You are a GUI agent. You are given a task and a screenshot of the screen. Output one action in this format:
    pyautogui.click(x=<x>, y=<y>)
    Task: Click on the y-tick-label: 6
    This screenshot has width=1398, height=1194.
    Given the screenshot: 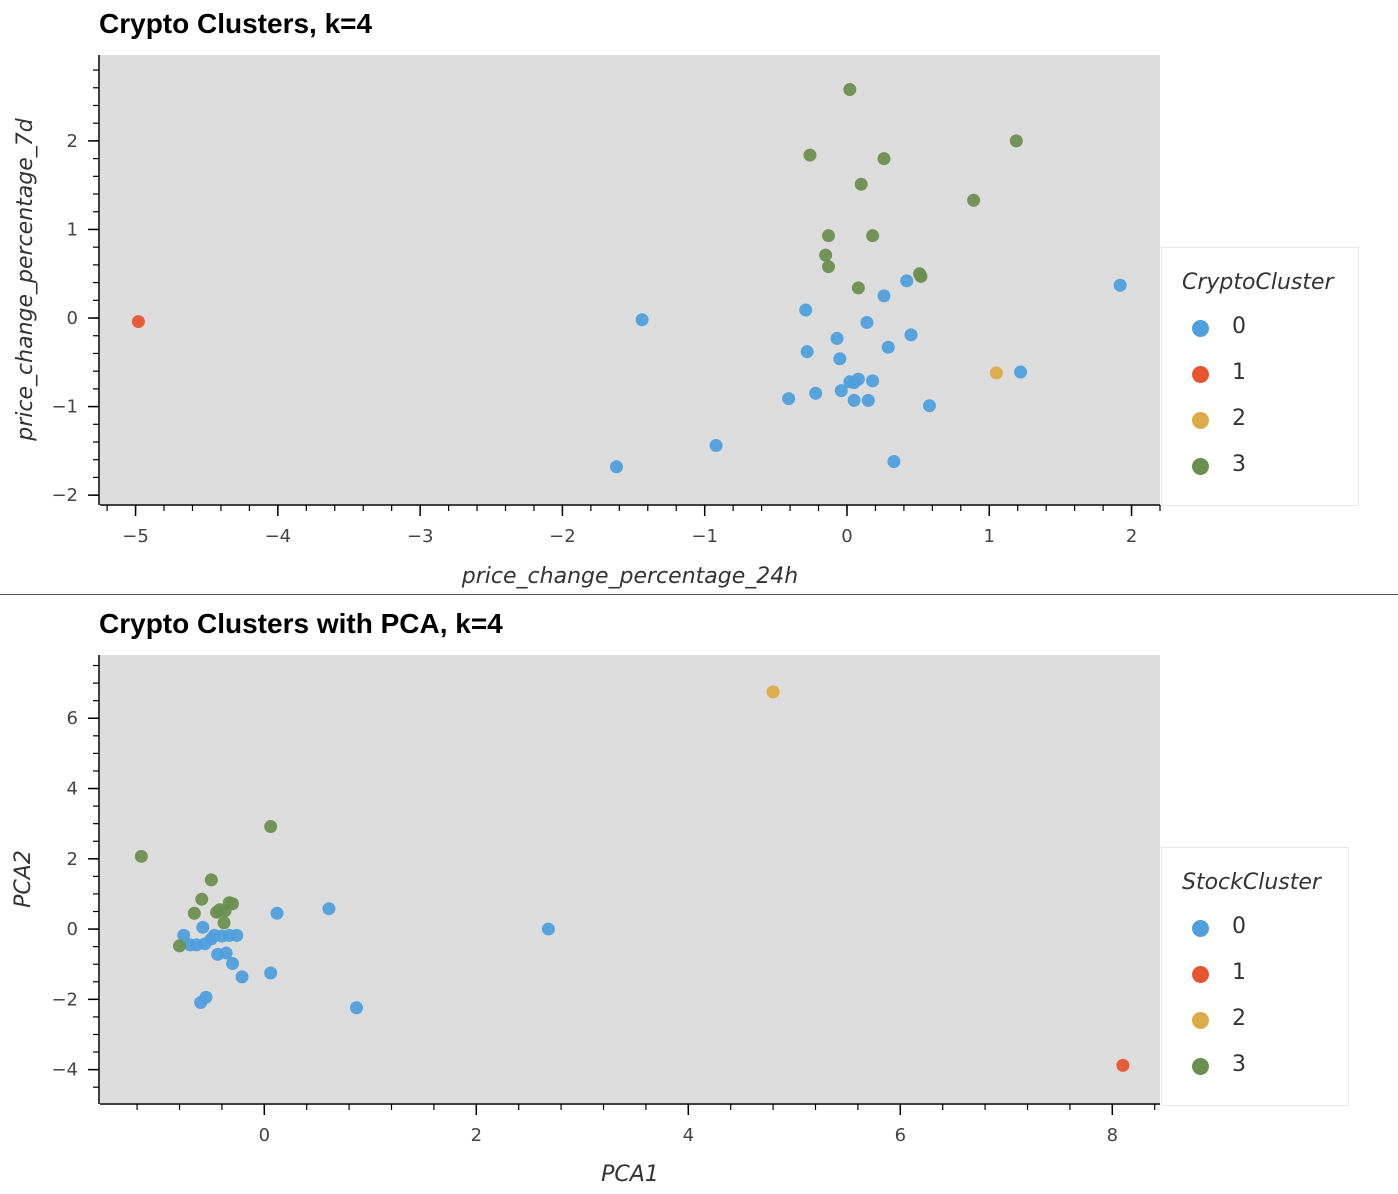 What is the action you would take?
    pyautogui.click(x=72, y=718)
    